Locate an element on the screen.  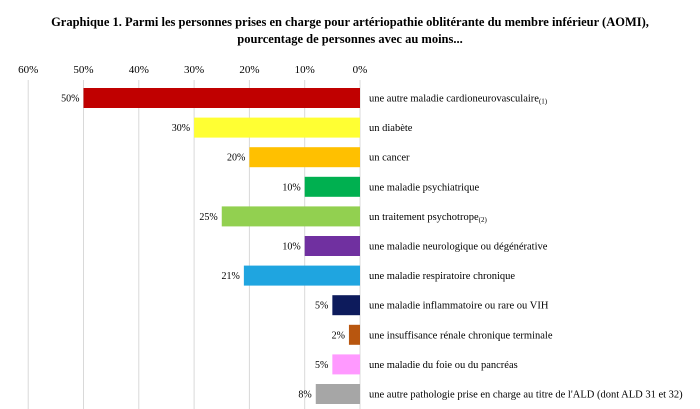
category-footnote-marker: (2) is located at coordinates (483, 220).